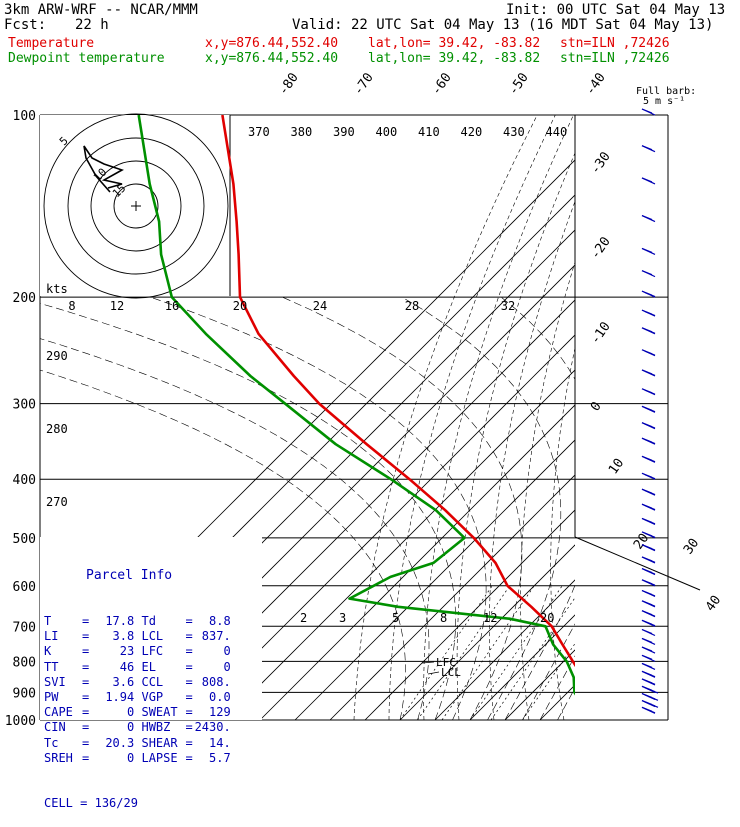  I want to click on parcel-info-row: PW = 1.94 VGP = 0.0, so click(137, 697).